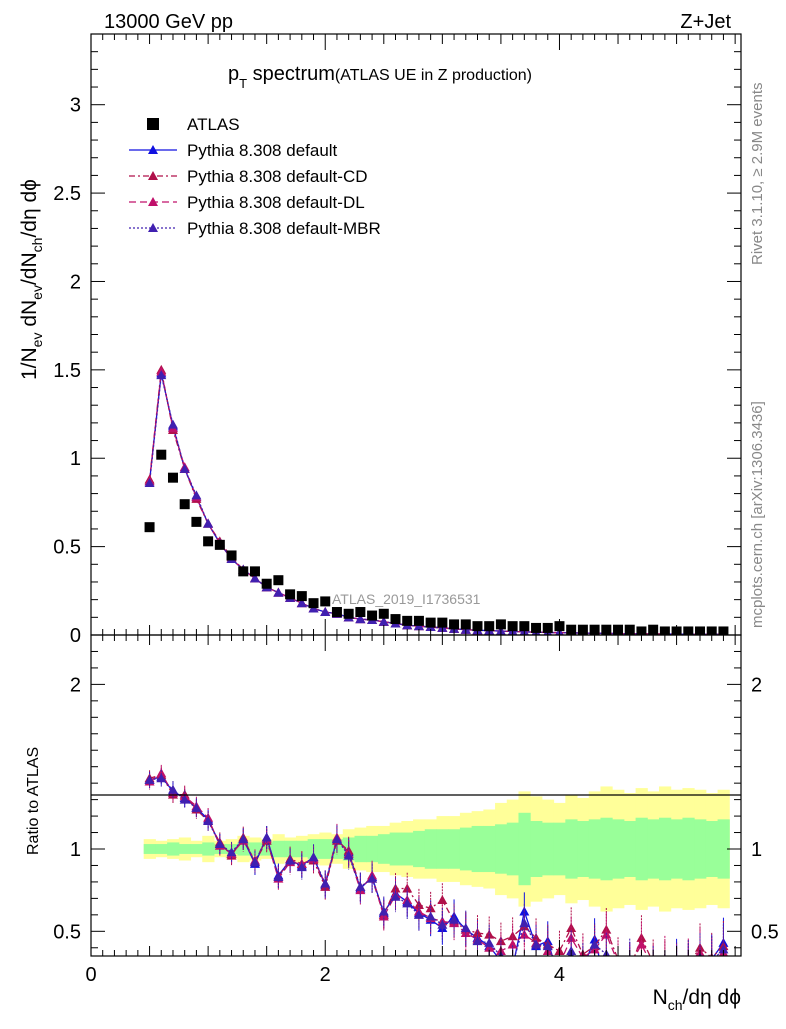 Image resolution: width=786 pixels, height=1029 pixels. I want to click on plot-title-rest: spectrum, so click(291, 74).